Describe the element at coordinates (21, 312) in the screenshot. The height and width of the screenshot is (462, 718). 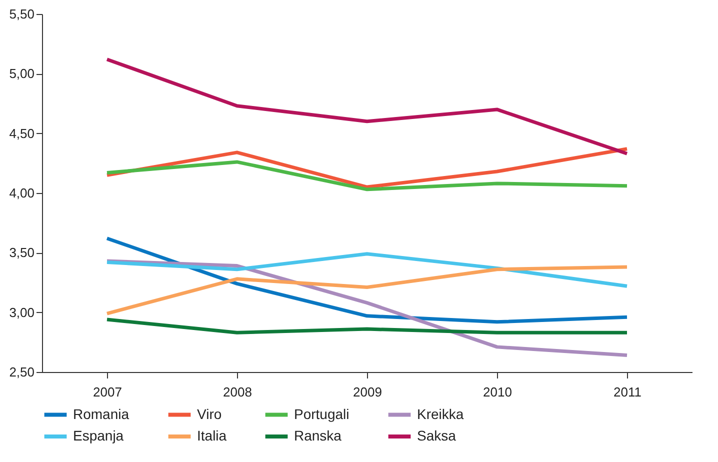
I see `y-tick-label: 3,00` at that location.